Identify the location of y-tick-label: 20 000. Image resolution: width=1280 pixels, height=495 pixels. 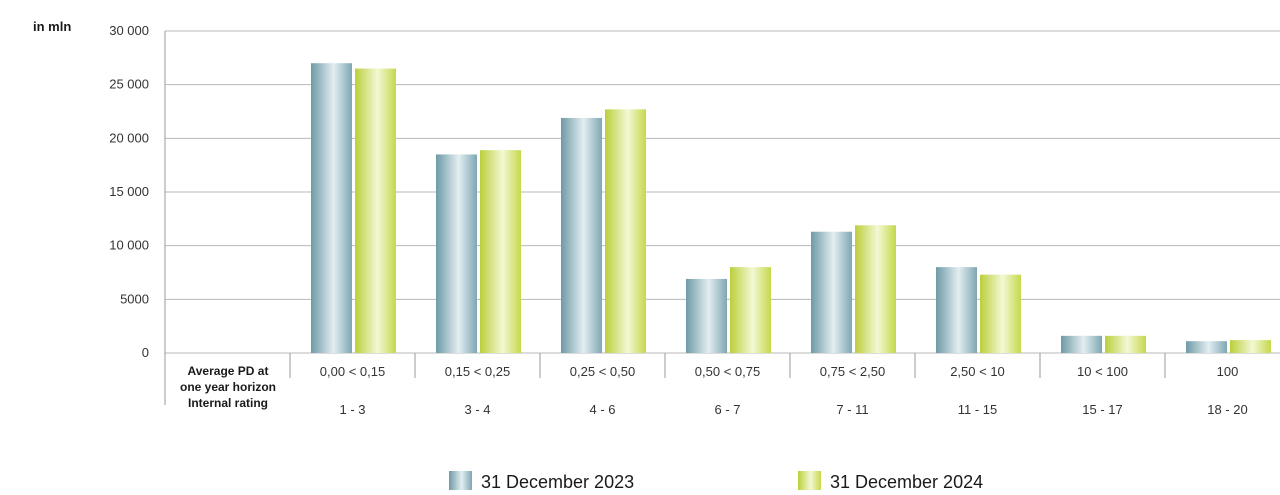
(129, 137).